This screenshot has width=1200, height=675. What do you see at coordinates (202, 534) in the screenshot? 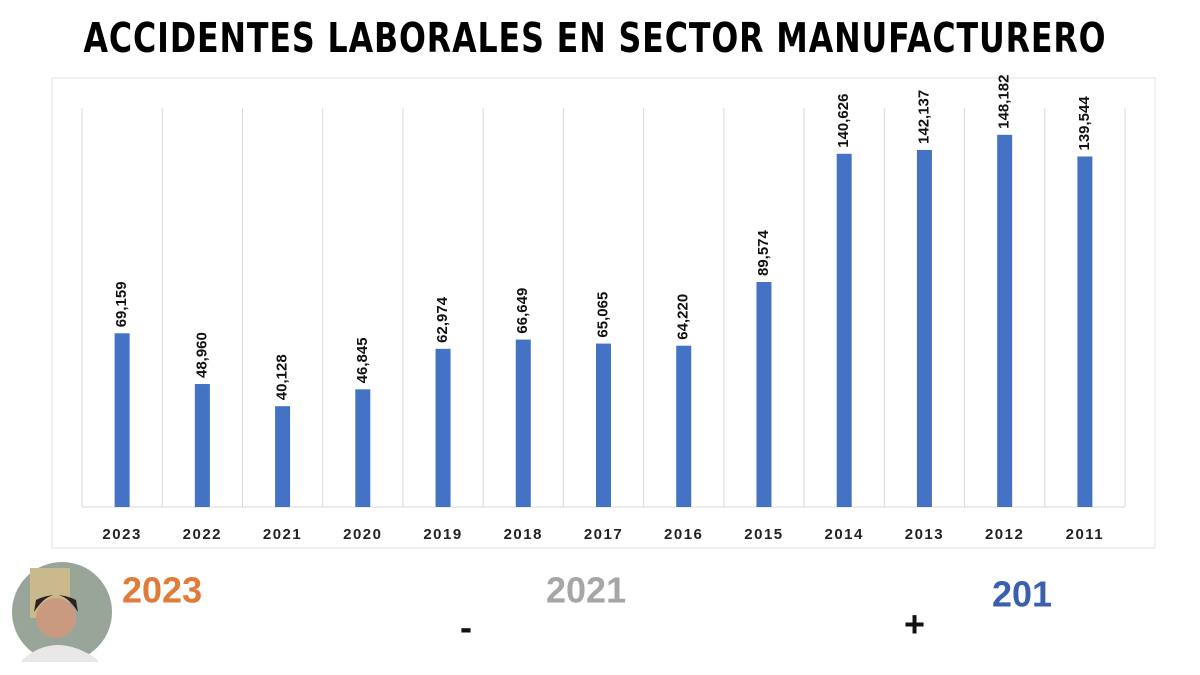
I see `x-tick-label: 2022` at bounding box center [202, 534].